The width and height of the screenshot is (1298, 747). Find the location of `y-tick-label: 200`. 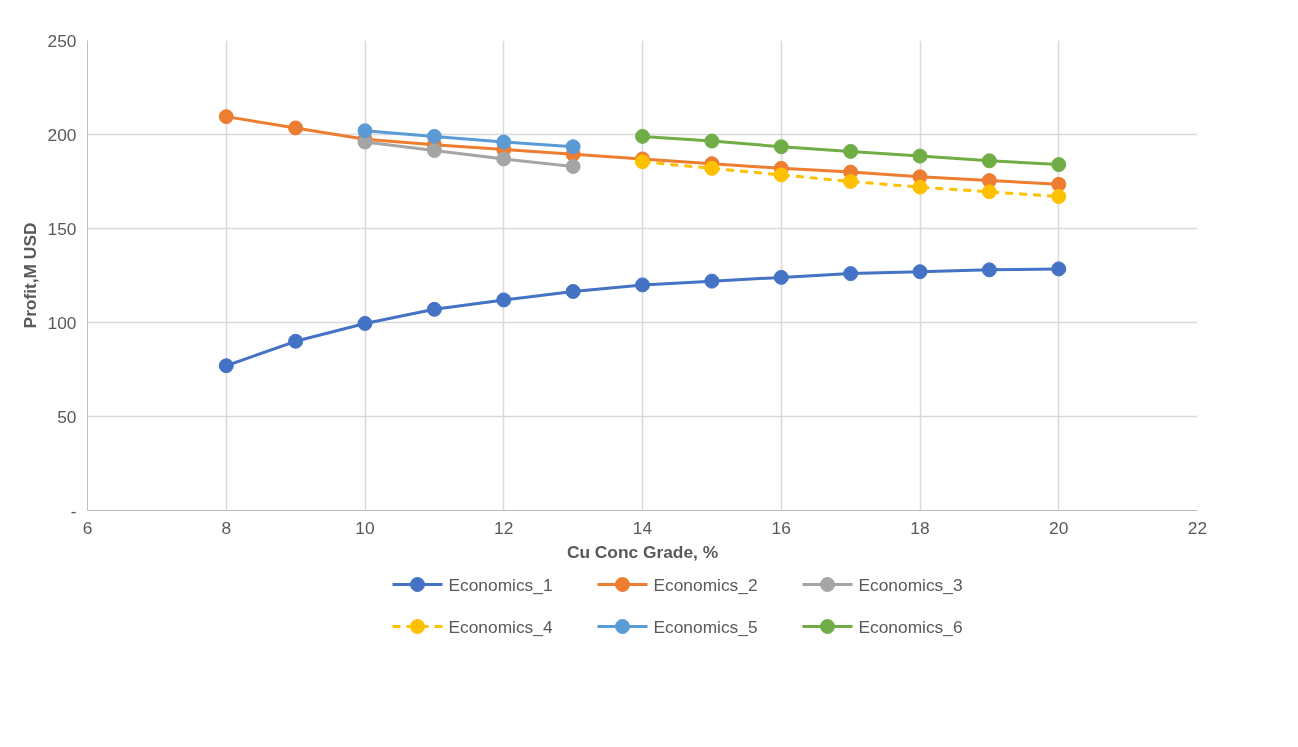

y-tick-label: 200 is located at coordinates (62, 134).